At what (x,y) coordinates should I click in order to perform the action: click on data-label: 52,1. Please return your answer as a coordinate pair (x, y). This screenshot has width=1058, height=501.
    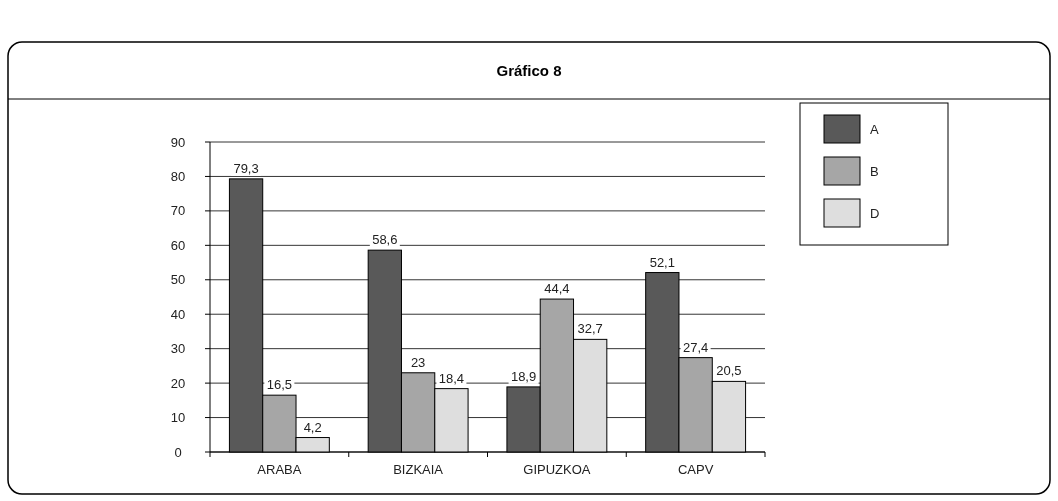
    Looking at the image, I should click on (662, 262).